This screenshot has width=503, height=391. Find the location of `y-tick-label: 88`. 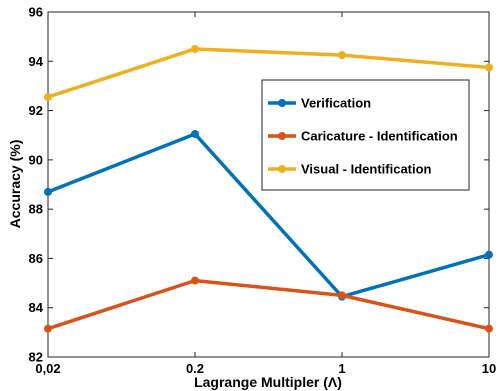

y-tick-label: 88 is located at coordinates (36, 209).